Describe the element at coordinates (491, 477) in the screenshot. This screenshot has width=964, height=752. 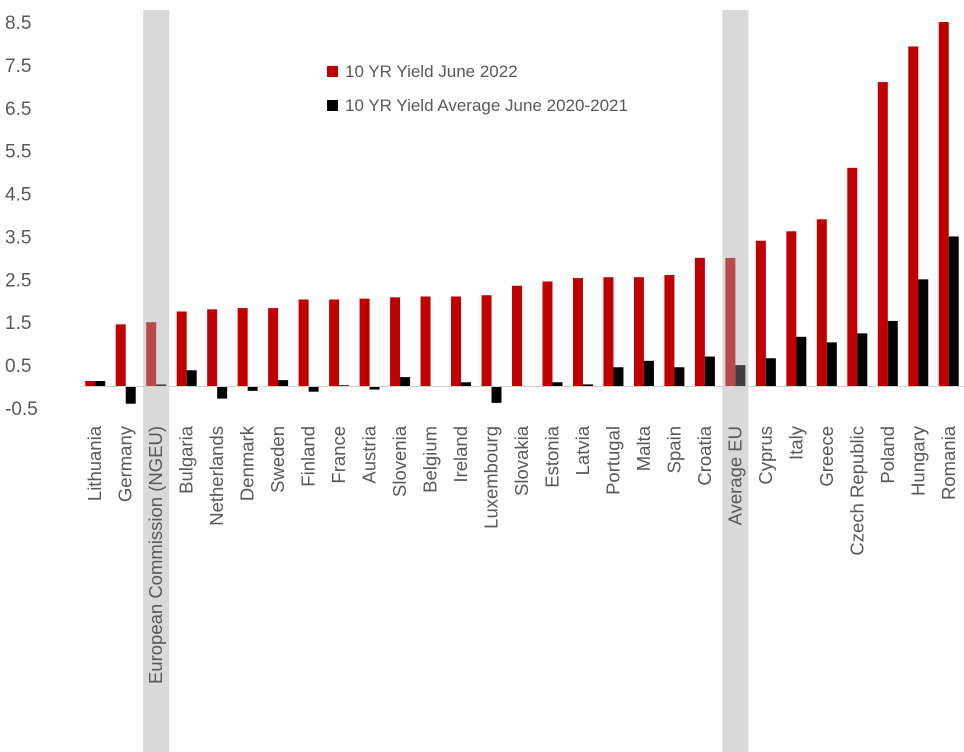
I see `category-label: Luxembourg` at that location.